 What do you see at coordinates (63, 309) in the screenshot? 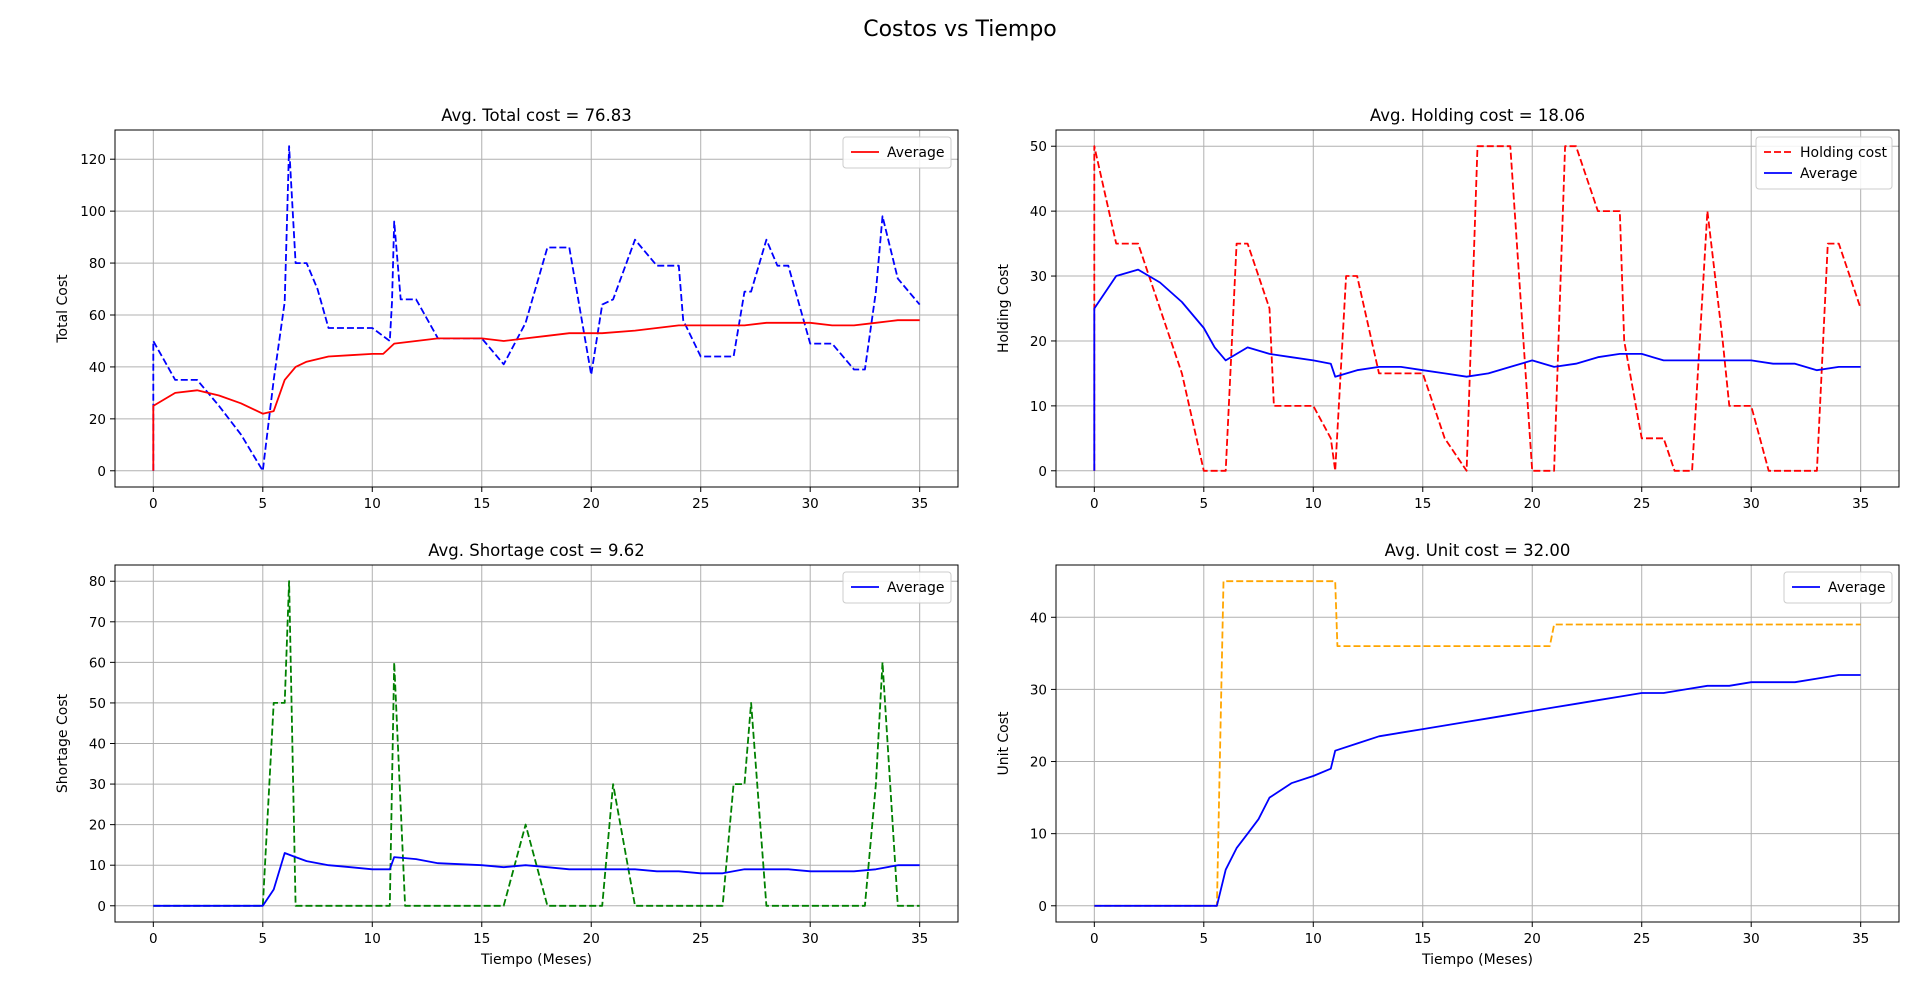
I see `y-axis-label: Total Cost` at bounding box center [63, 309].